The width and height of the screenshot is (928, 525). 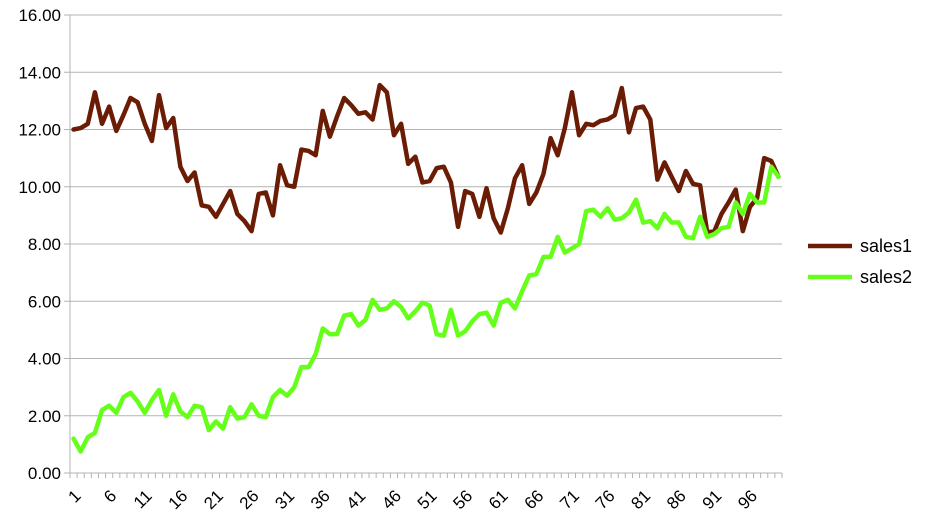 I want to click on y-tick-label: 12.00, so click(x=39, y=130).